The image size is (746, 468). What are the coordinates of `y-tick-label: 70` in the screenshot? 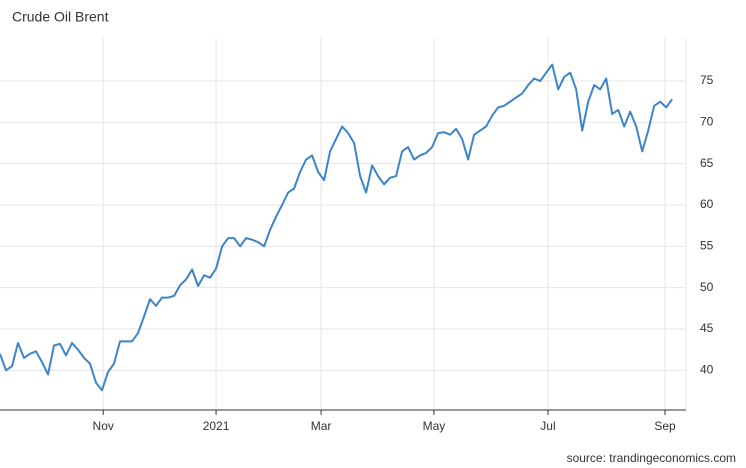 It's located at (707, 121).